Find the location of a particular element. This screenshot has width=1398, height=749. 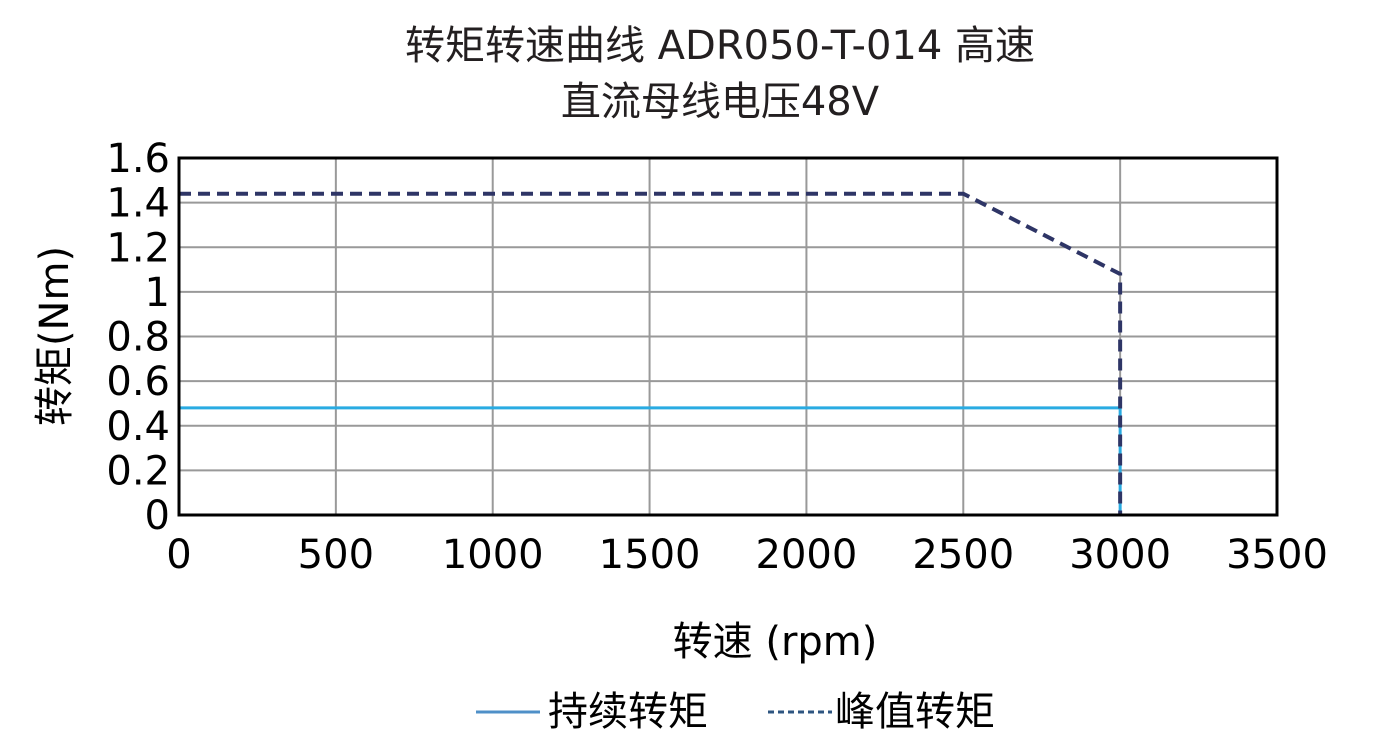

y-tick-labels: 00.20.40.60.811.21.41.6 is located at coordinates (138, 337).